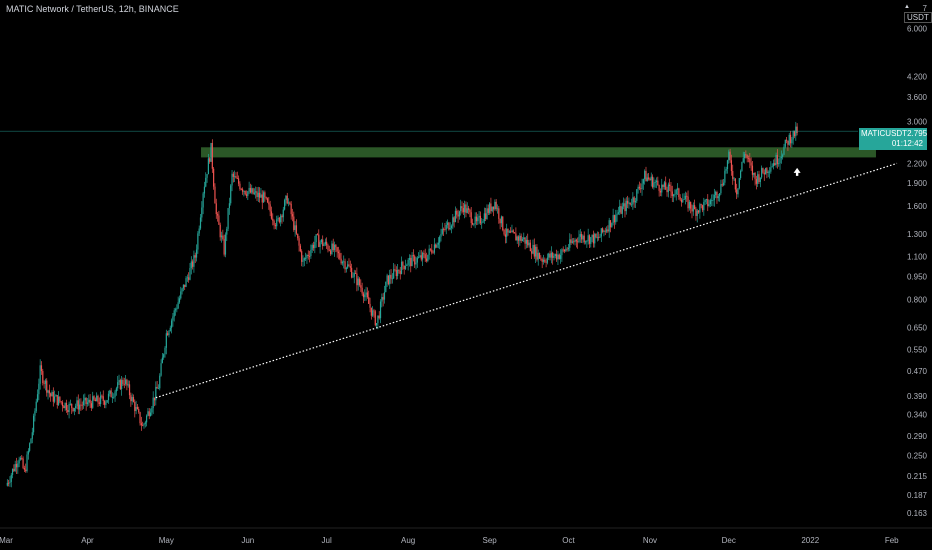 Image resolution: width=932 pixels, height=550 pixels. I want to click on x-tick-label: Feb, so click(892, 540).